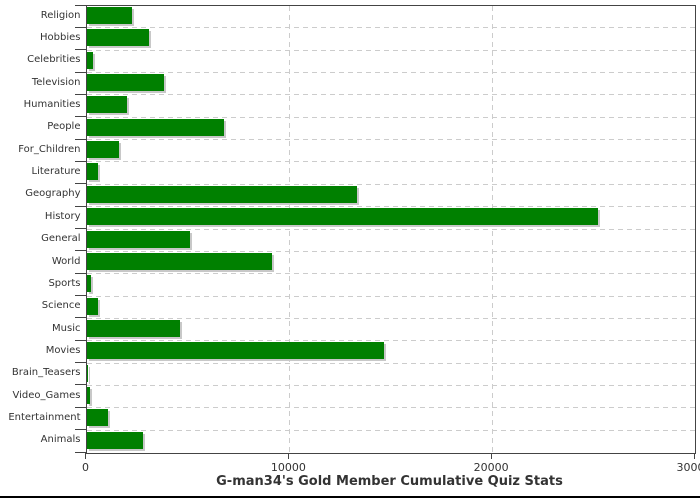 This screenshot has width=700, height=500. What do you see at coordinates (133, 328) in the screenshot?
I see `bar-music` at bounding box center [133, 328].